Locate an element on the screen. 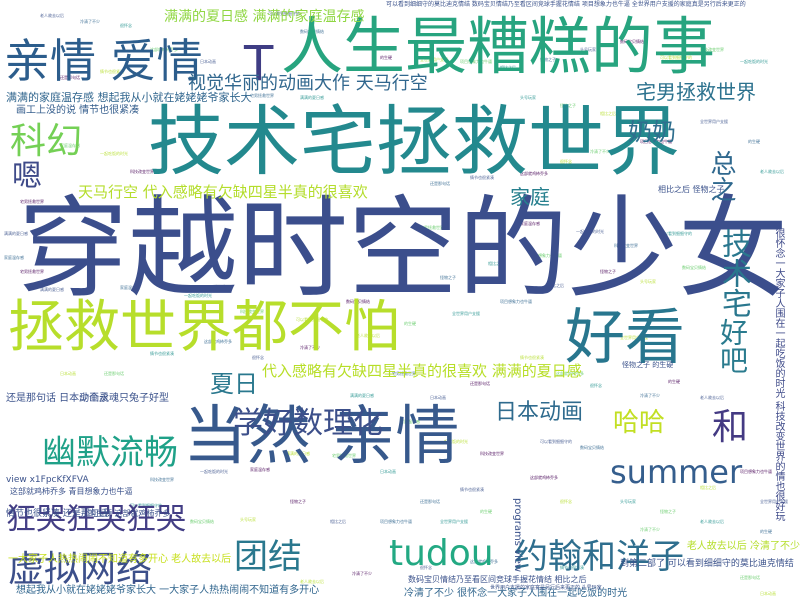 The image size is (800, 600). cloud-word: 代入感略有欠缺四星半真的很喜欢 满满的夏日感 is located at coordinates (422, 371).